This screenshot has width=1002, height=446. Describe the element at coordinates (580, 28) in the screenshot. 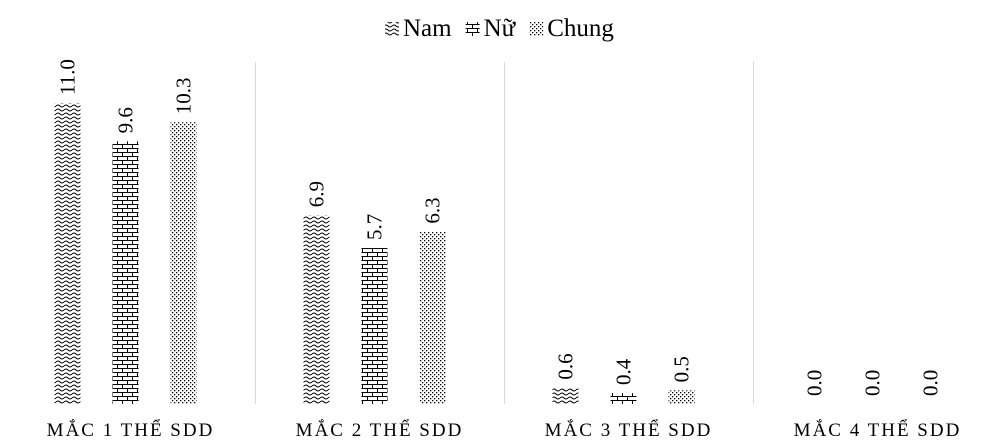

I see `legend-label-chung: Chung` at that location.